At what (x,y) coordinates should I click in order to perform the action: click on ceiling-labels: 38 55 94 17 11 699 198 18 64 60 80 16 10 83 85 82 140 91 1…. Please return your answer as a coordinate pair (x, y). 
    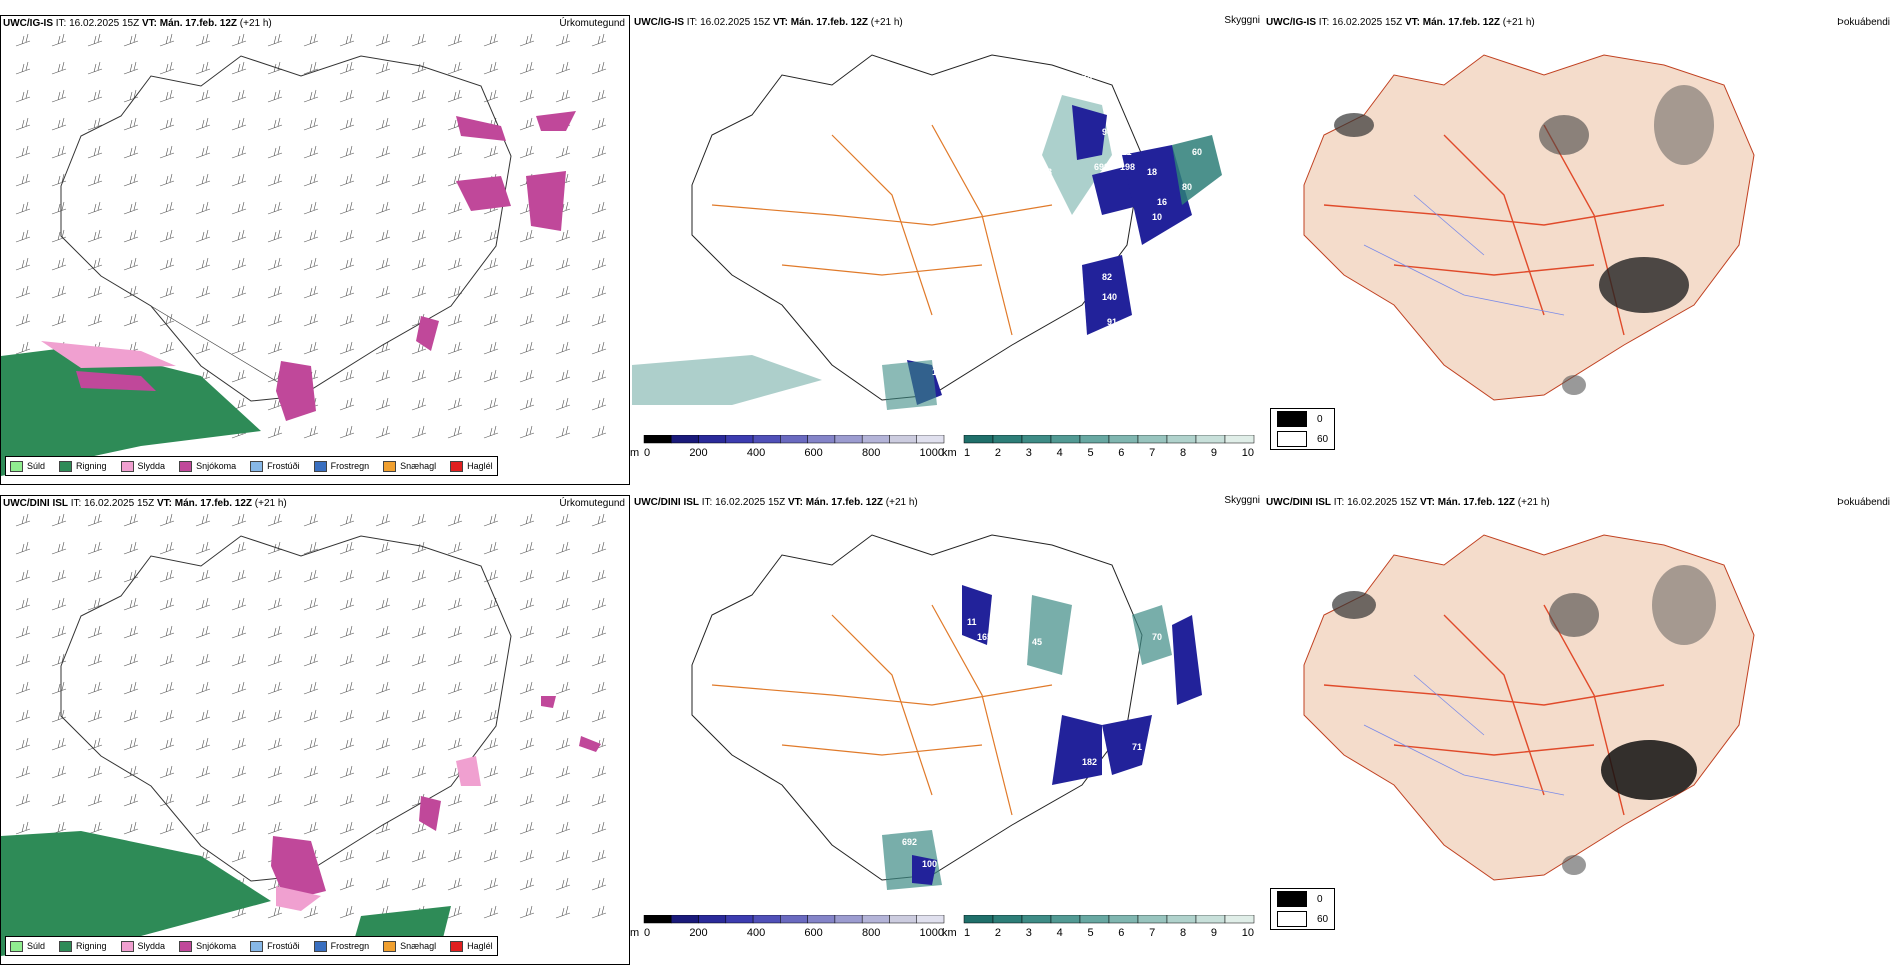
    Looking at the image, I should click on (1067, 224).